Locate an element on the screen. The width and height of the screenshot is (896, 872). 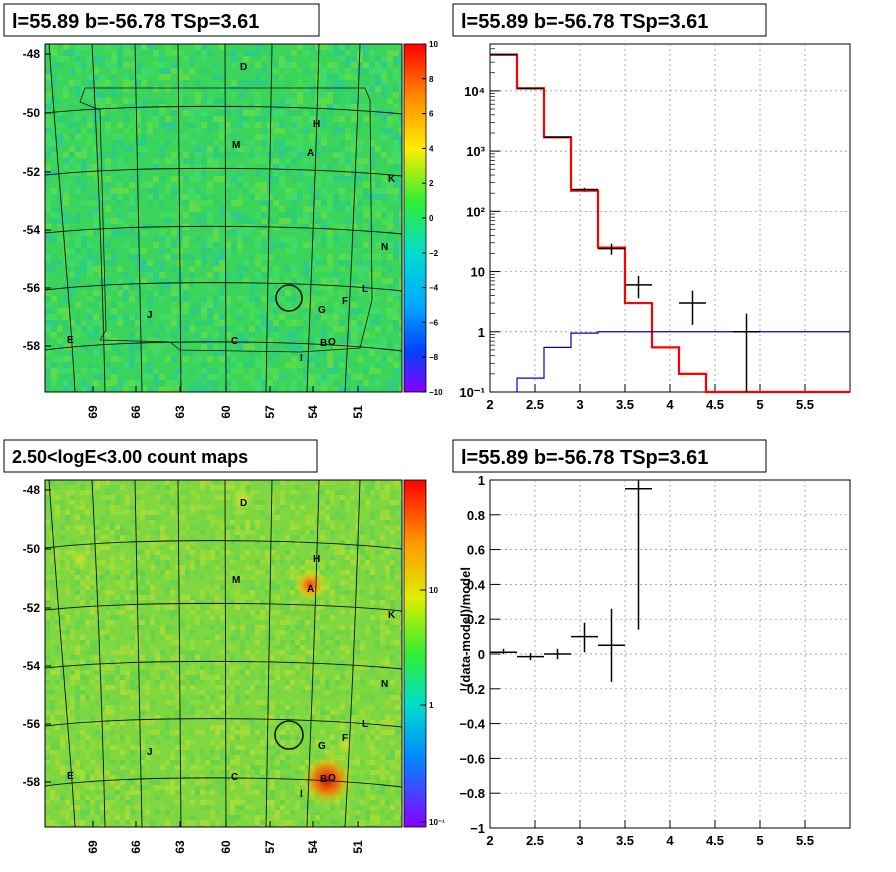
spectrum-blue-histogram is located at coordinates (683, 361).